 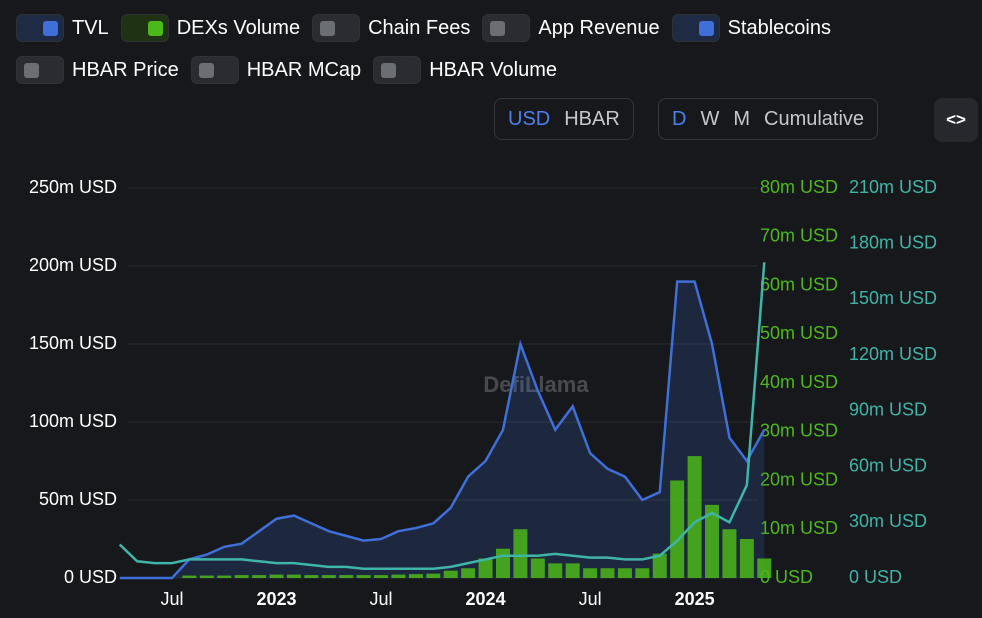 I want to click on x-tick-label: 2025, so click(x=695, y=599).